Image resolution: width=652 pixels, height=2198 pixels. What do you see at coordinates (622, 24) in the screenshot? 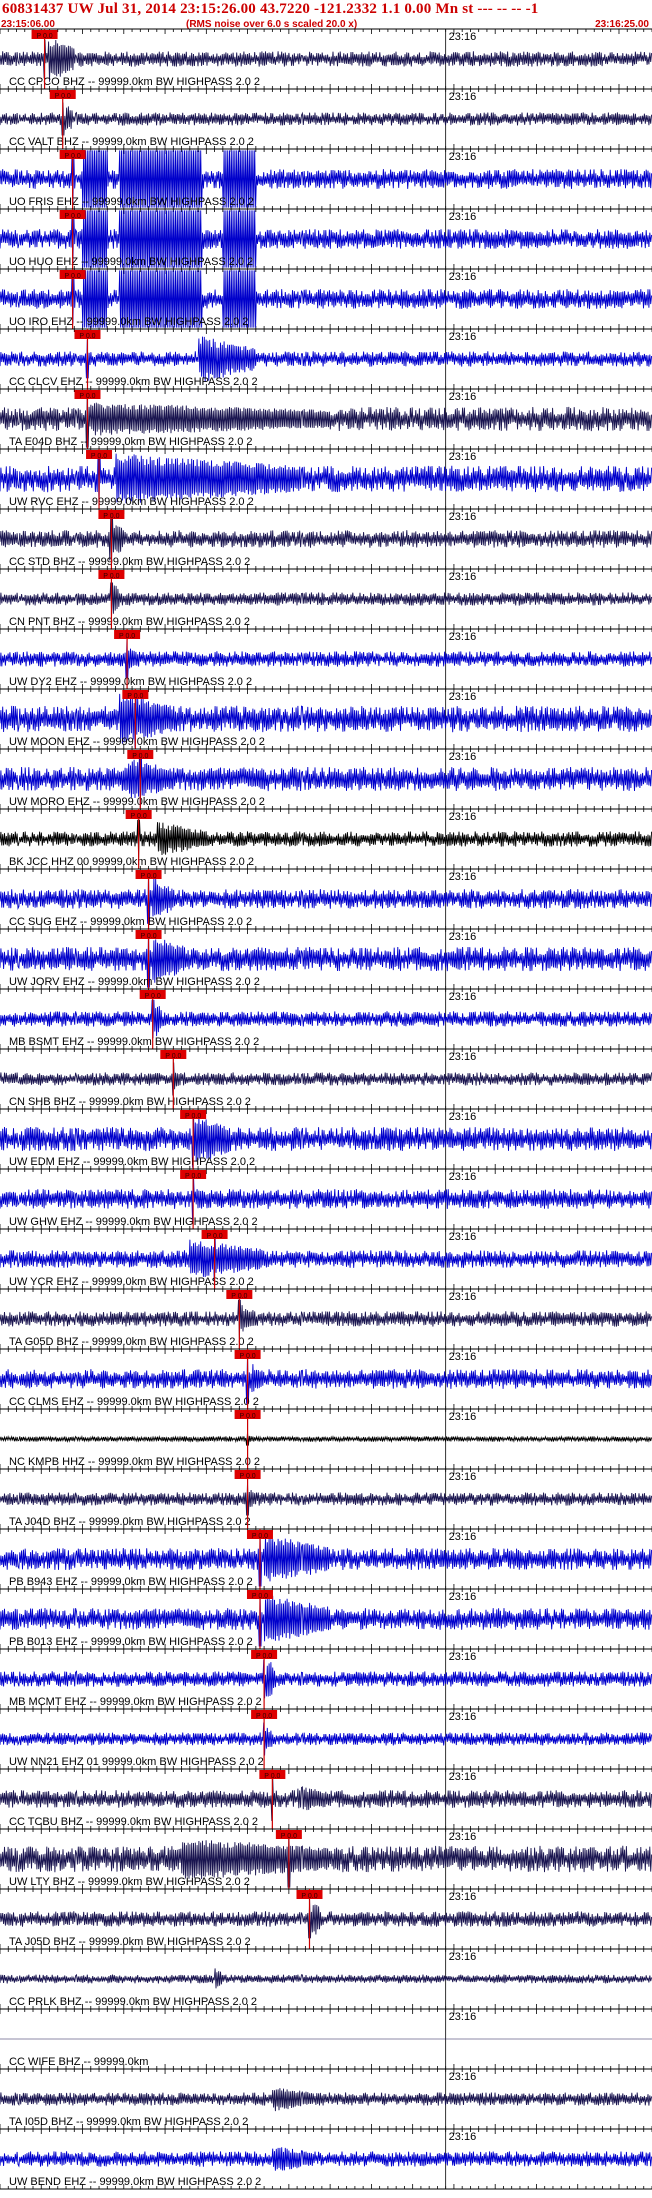
I see `end-time: 23:16:25.00` at bounding box center [622, 24].